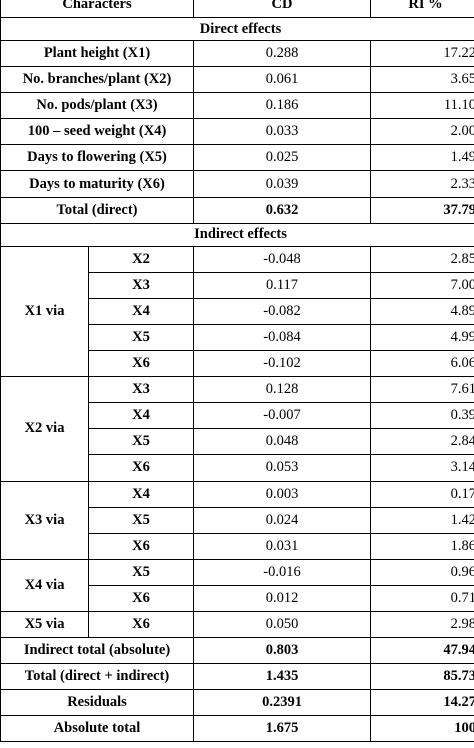 Image resolution: width=474 pixels, height=748 pixels. Describe the element at coordinates (282, 572) in the screenshot. I see `cd-value: -0.016` at that location.